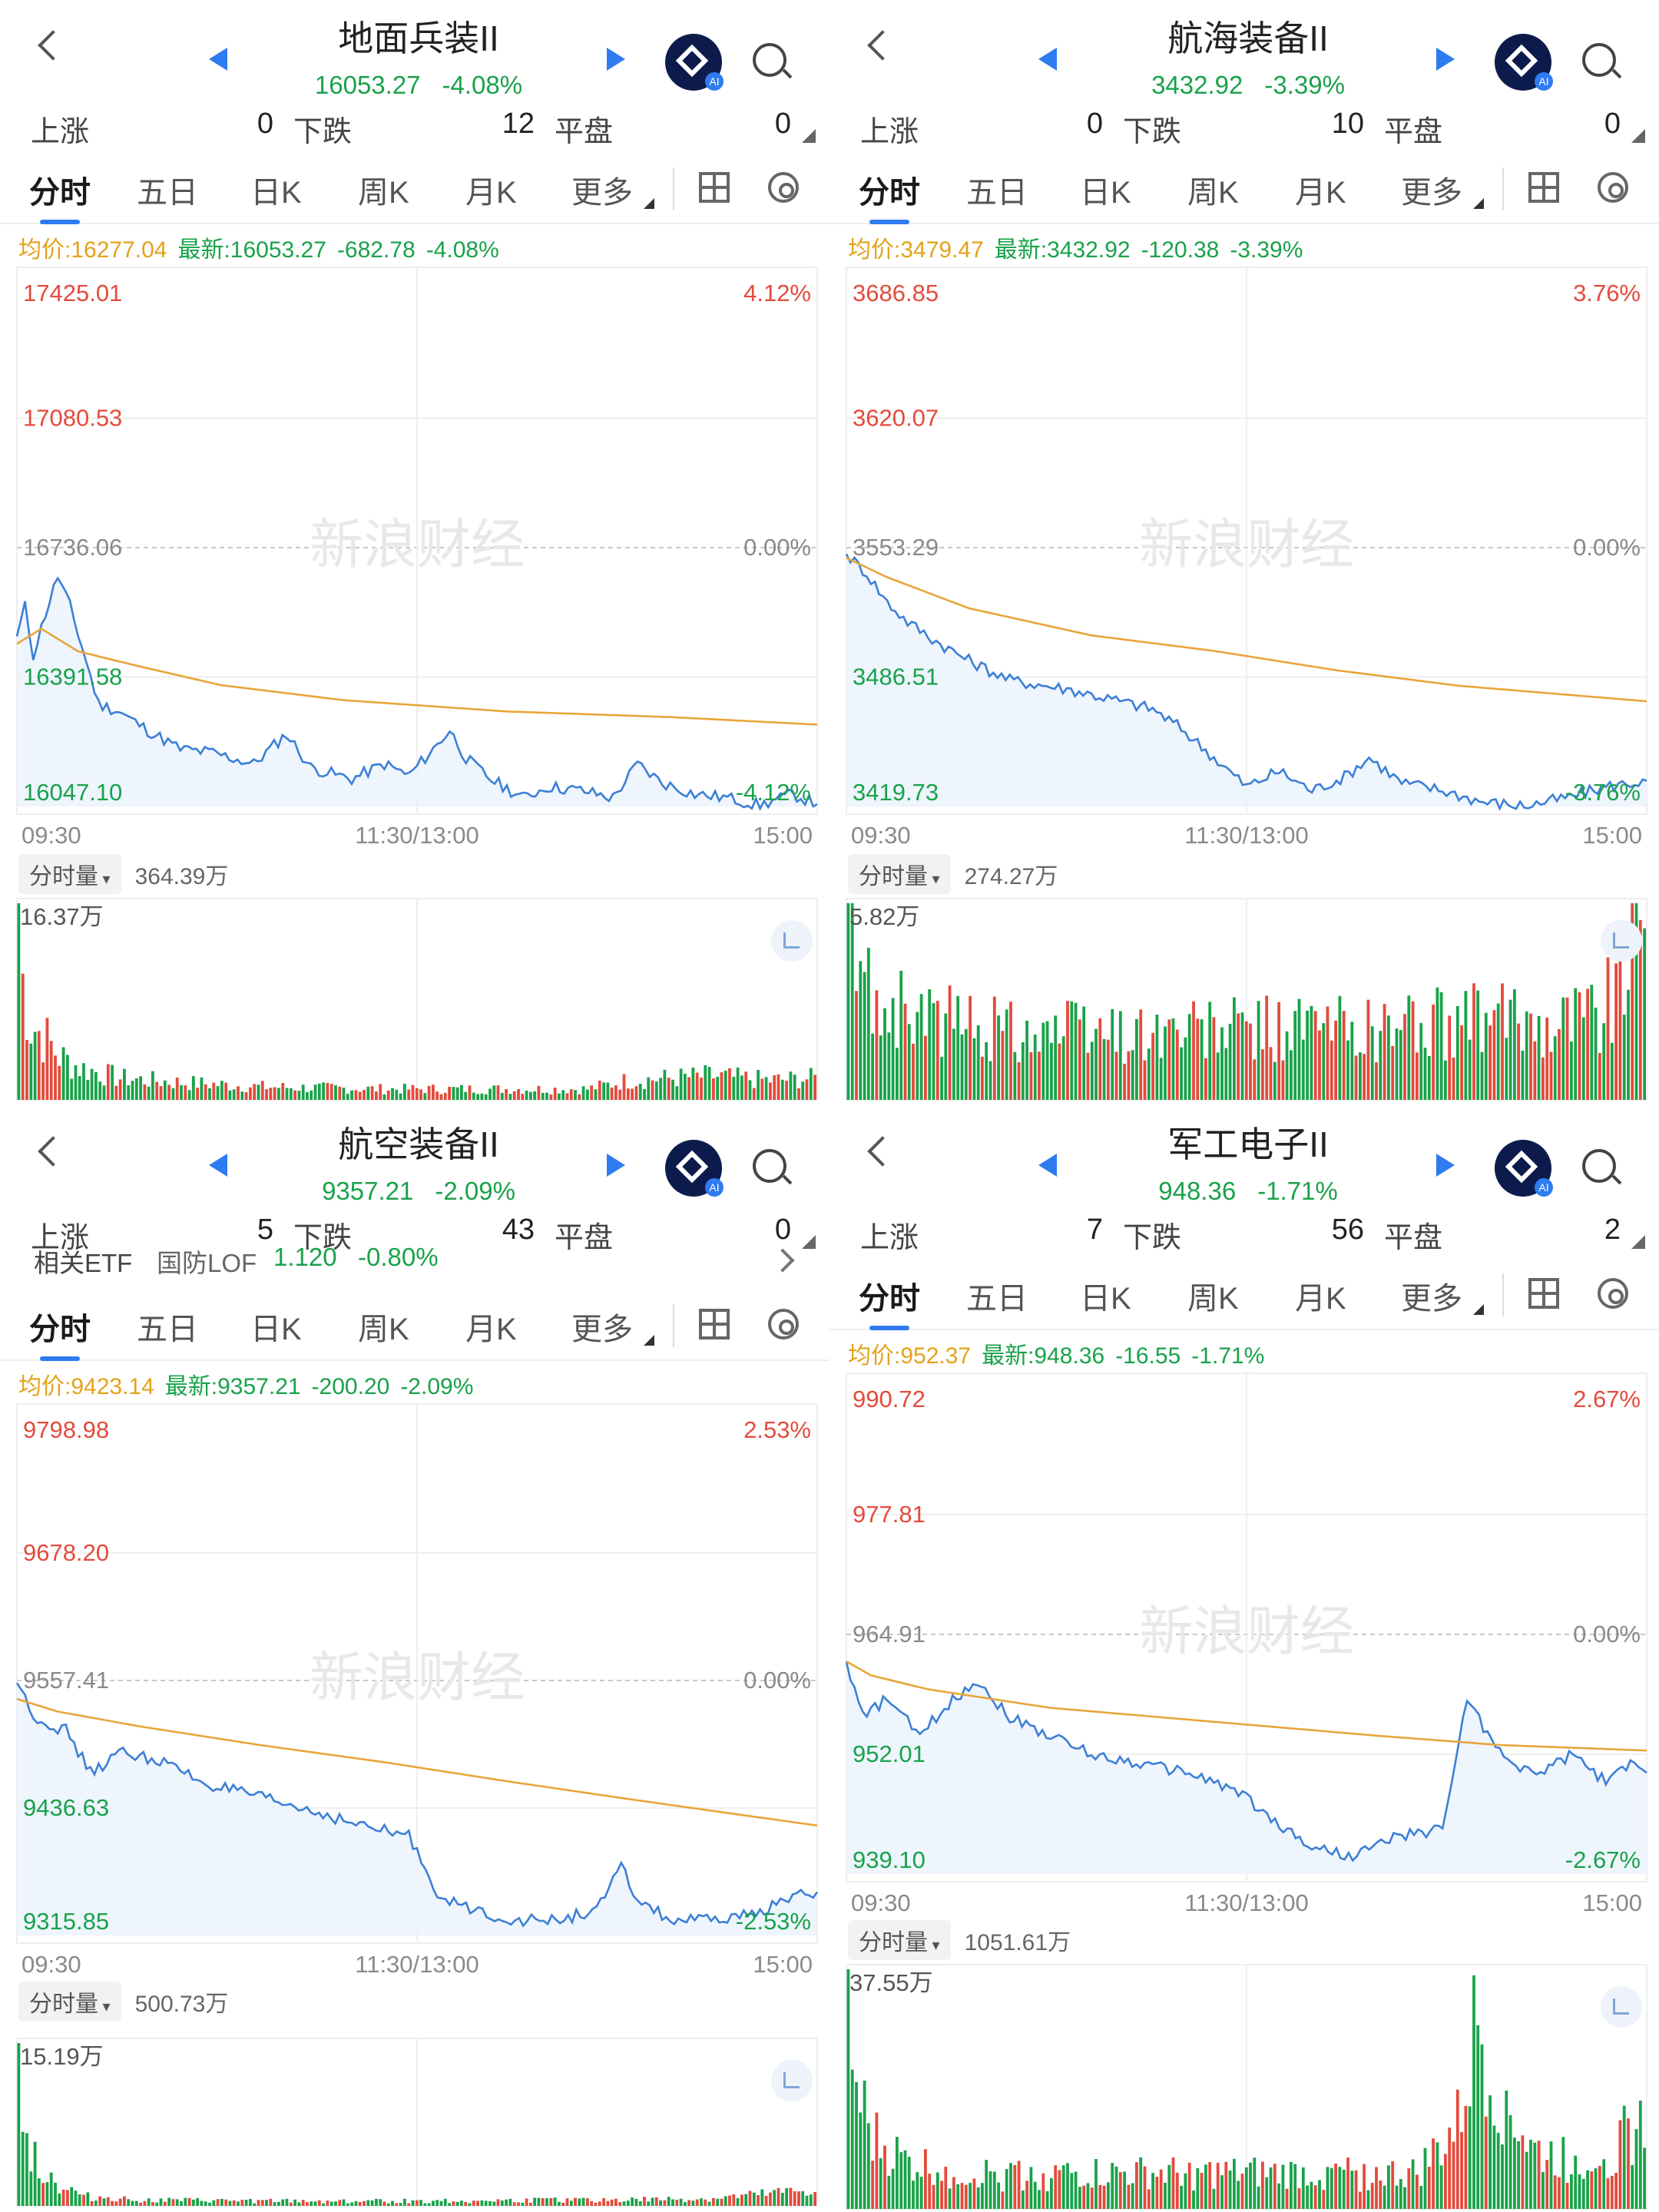  Describe the element at coordinates (1245, 2087) in the screenshot. I see `intraday-volume-chart: 37.55万` at that location.